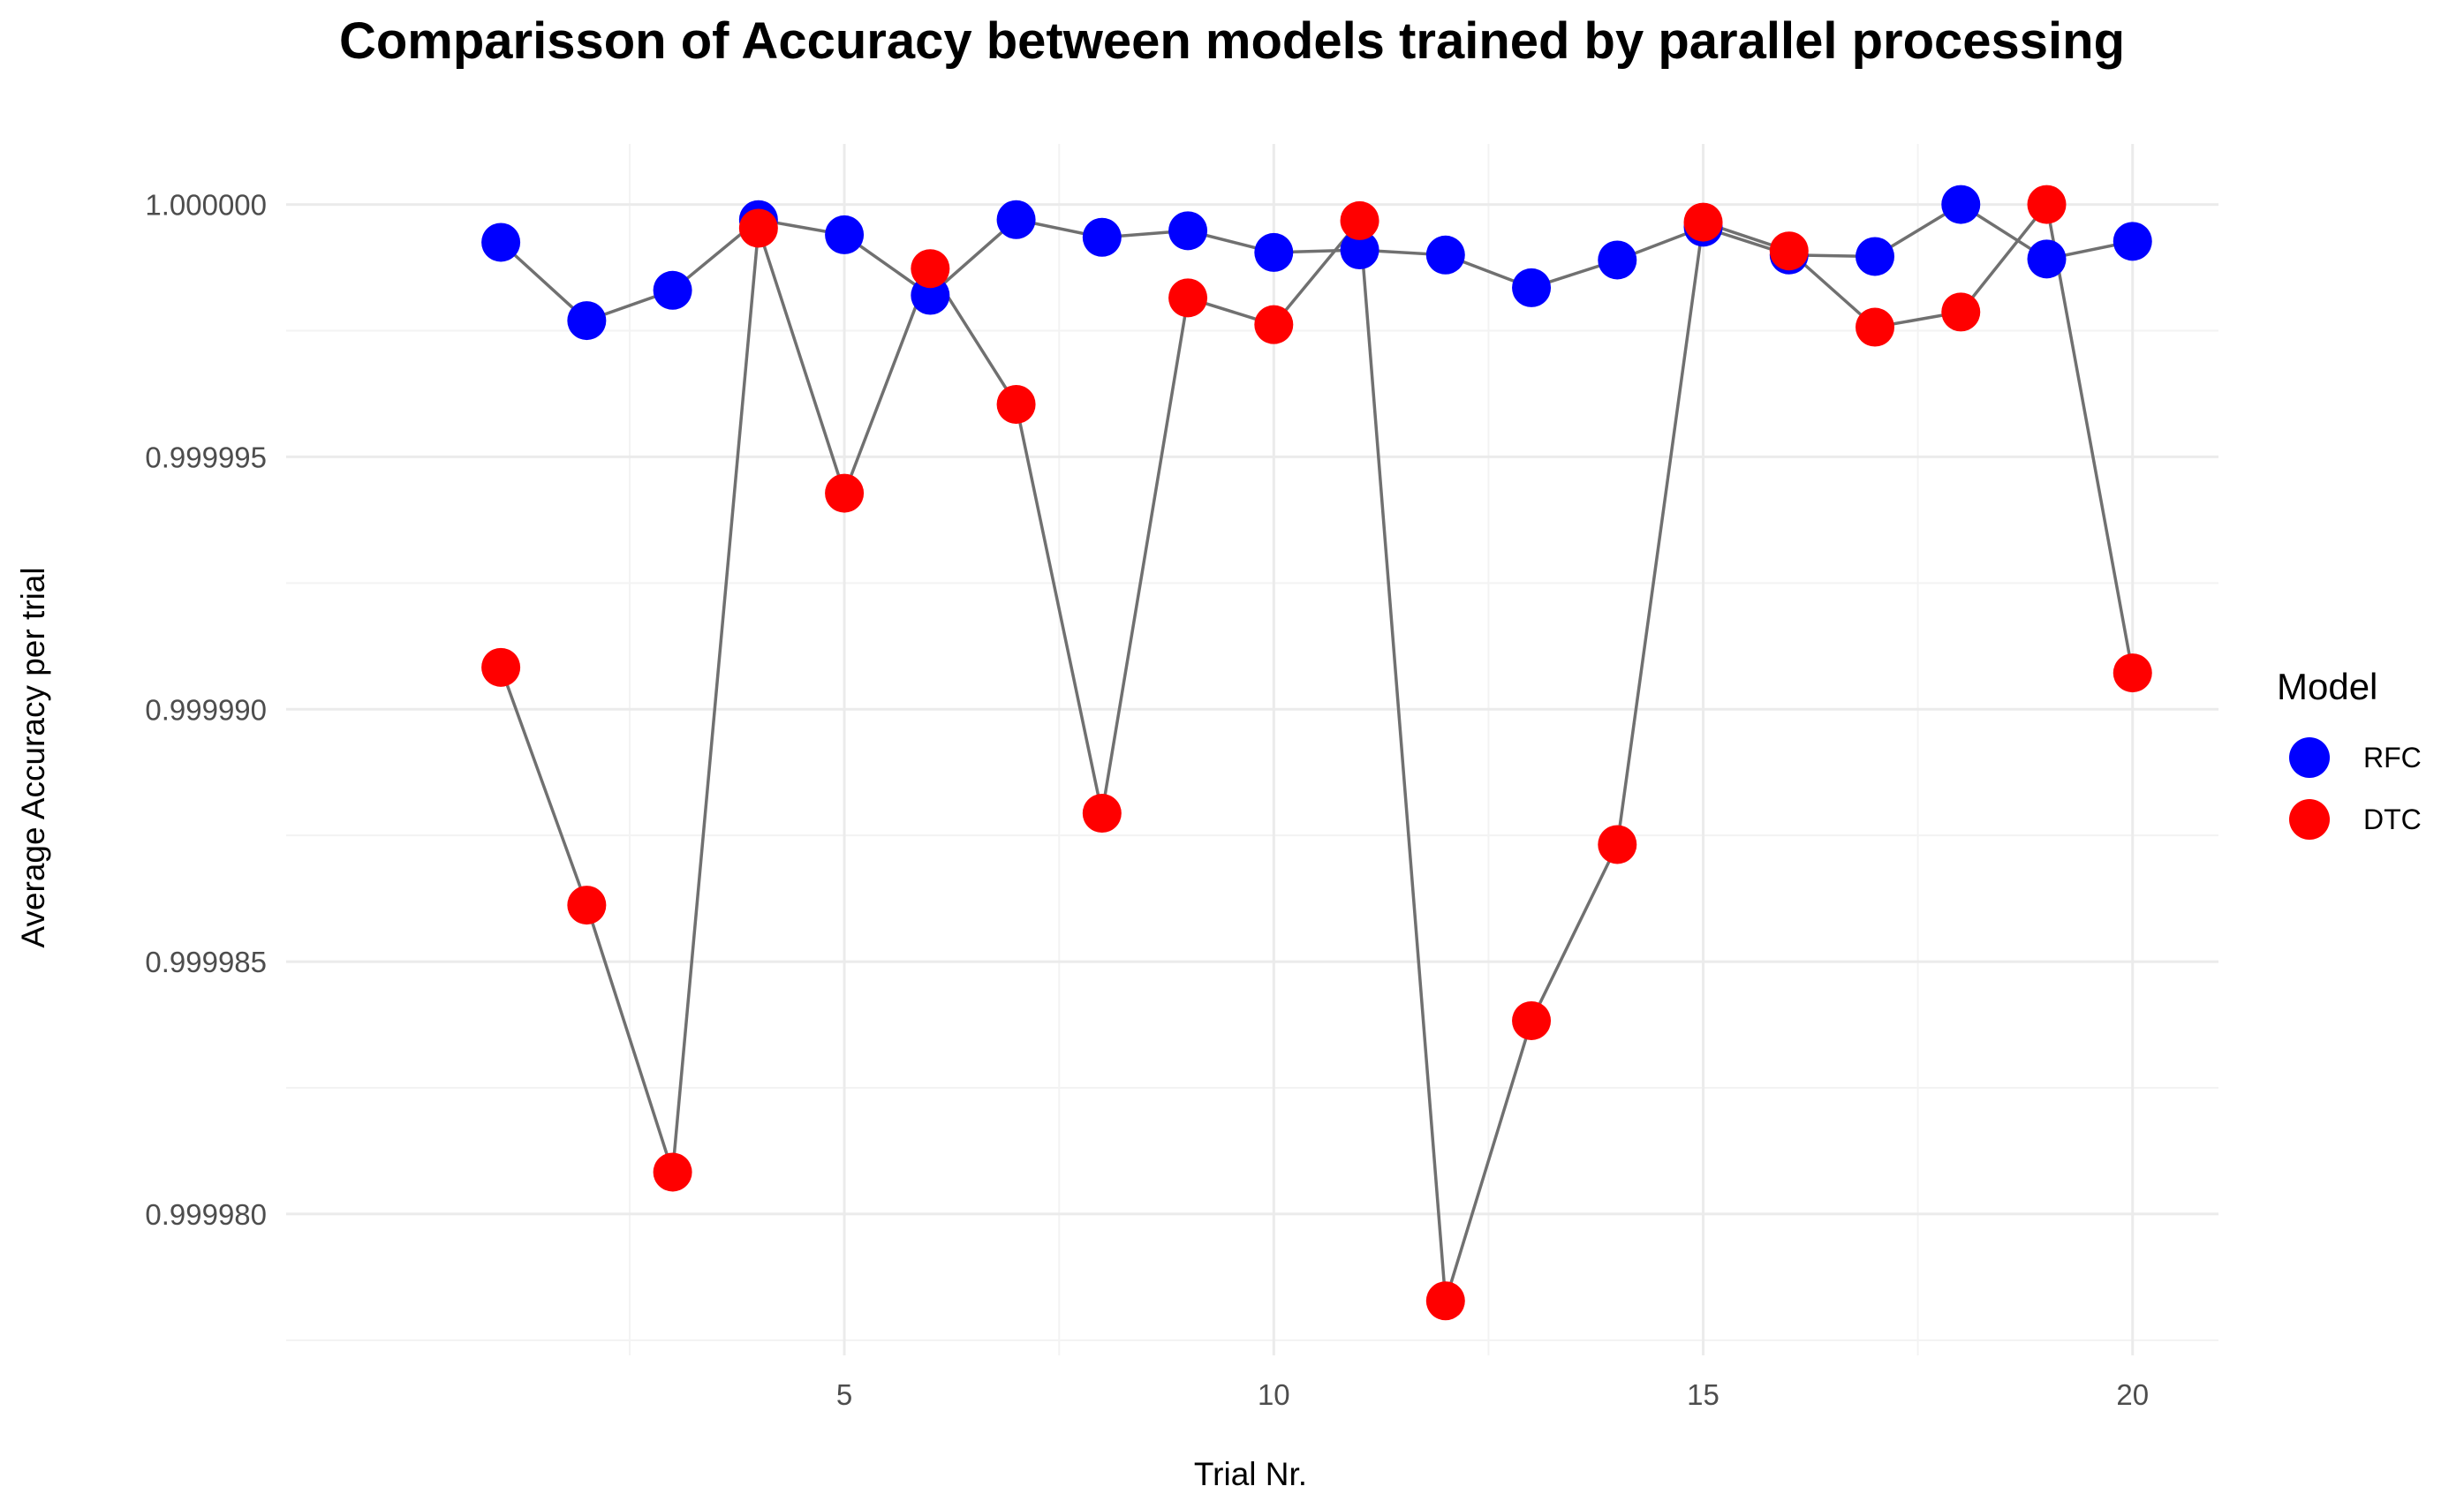 The image size is (2464, 1509). Describe the element at coordinates (206, 457) in the screenshot. I see `y-tick-label: 0.999995` at that location.